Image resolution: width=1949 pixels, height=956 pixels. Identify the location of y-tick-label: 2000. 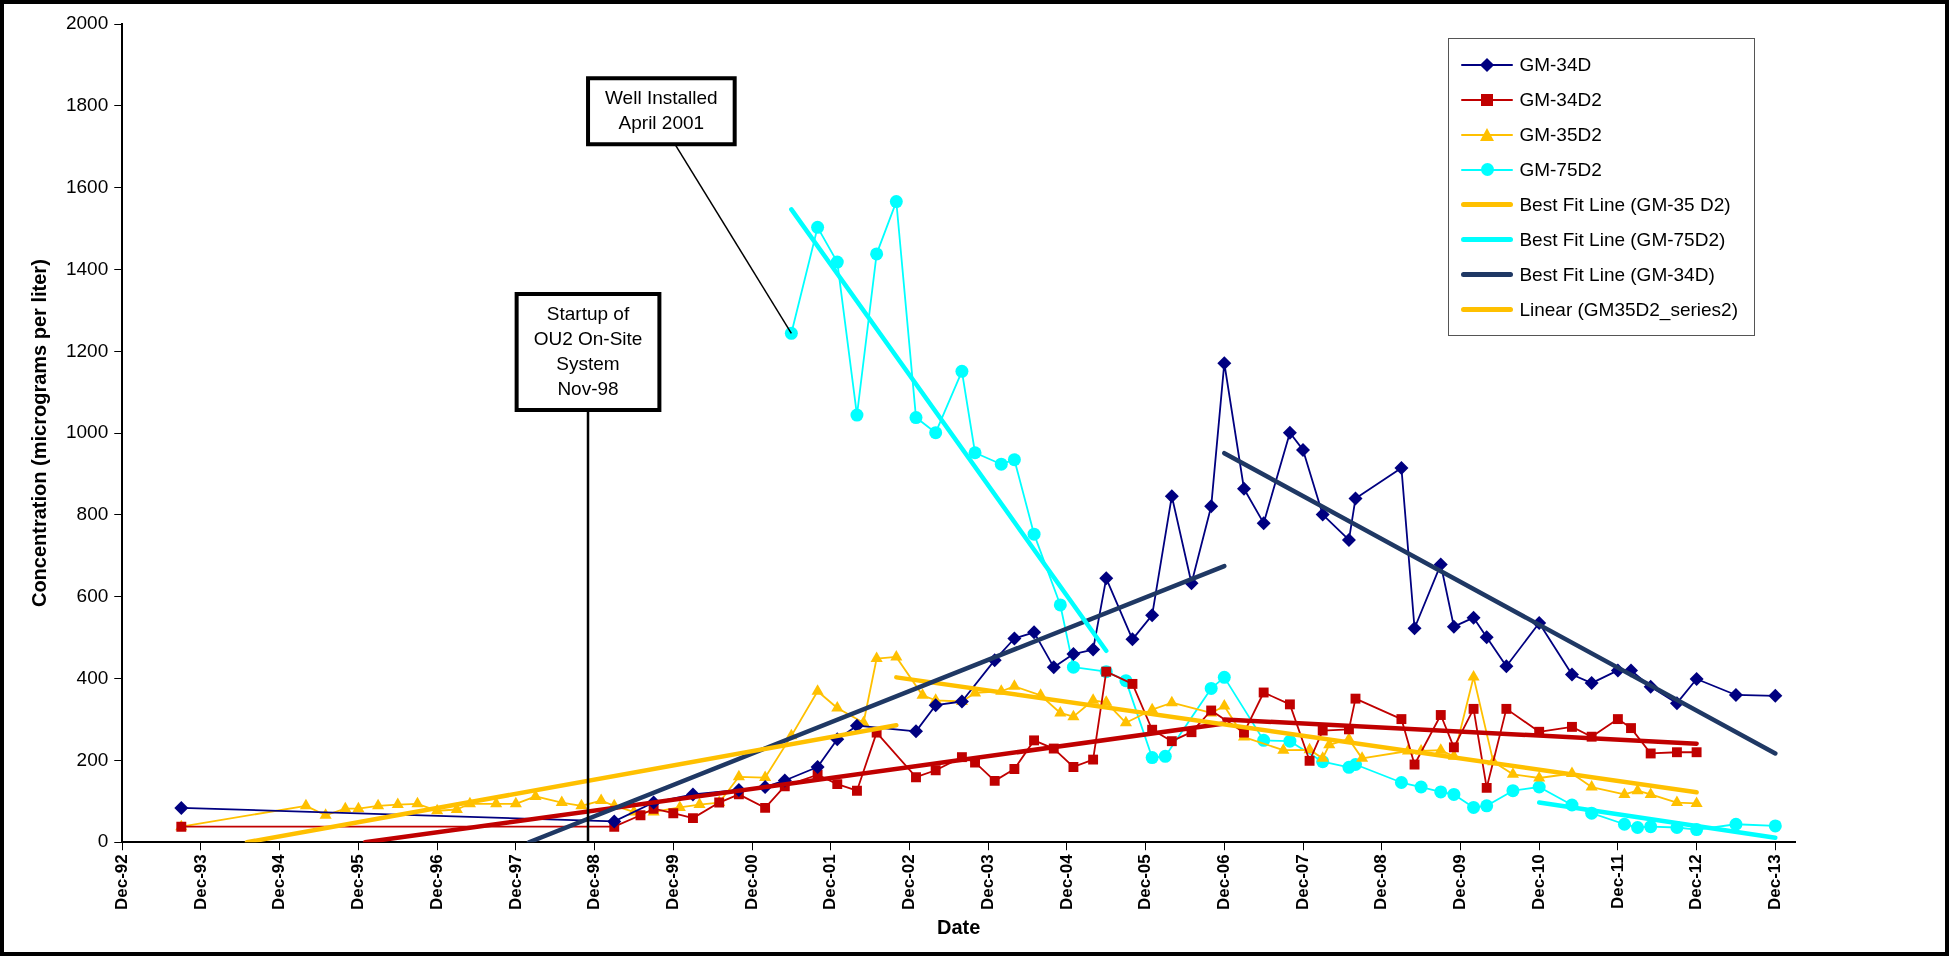
(87, 23).